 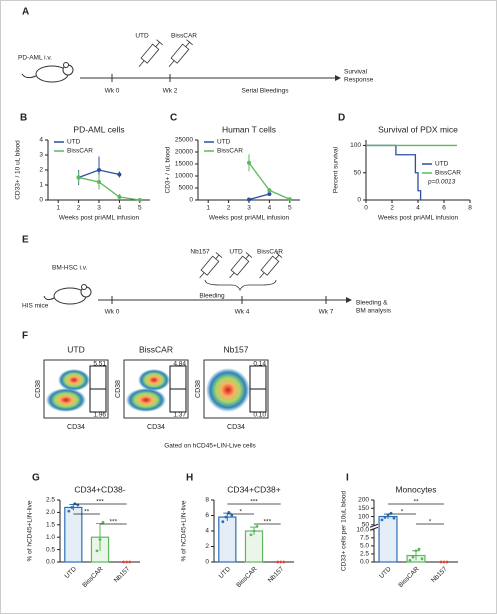 I want to click on timeline-label: Serial Bleedings, so click(x=266, y=91).